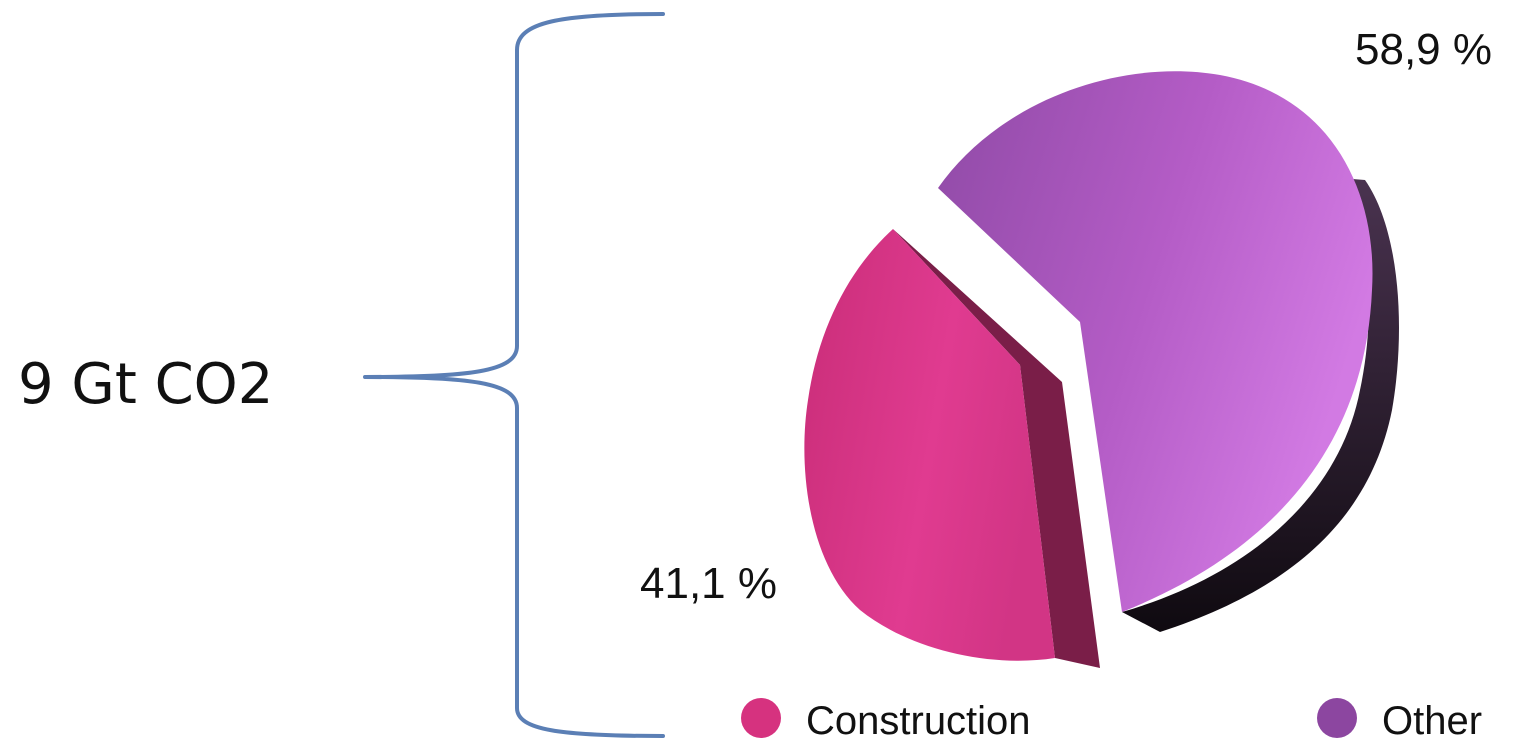  I want to click on legend-swatch-construction, so click(761, 718).